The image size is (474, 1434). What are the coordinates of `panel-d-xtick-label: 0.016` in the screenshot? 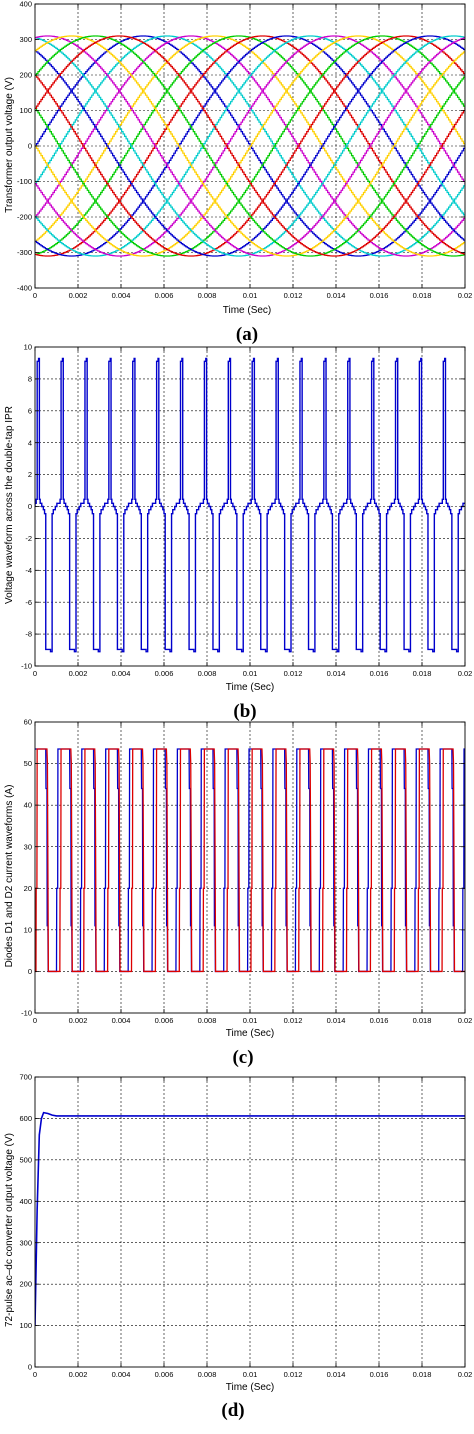 It's located at (379, 1374).